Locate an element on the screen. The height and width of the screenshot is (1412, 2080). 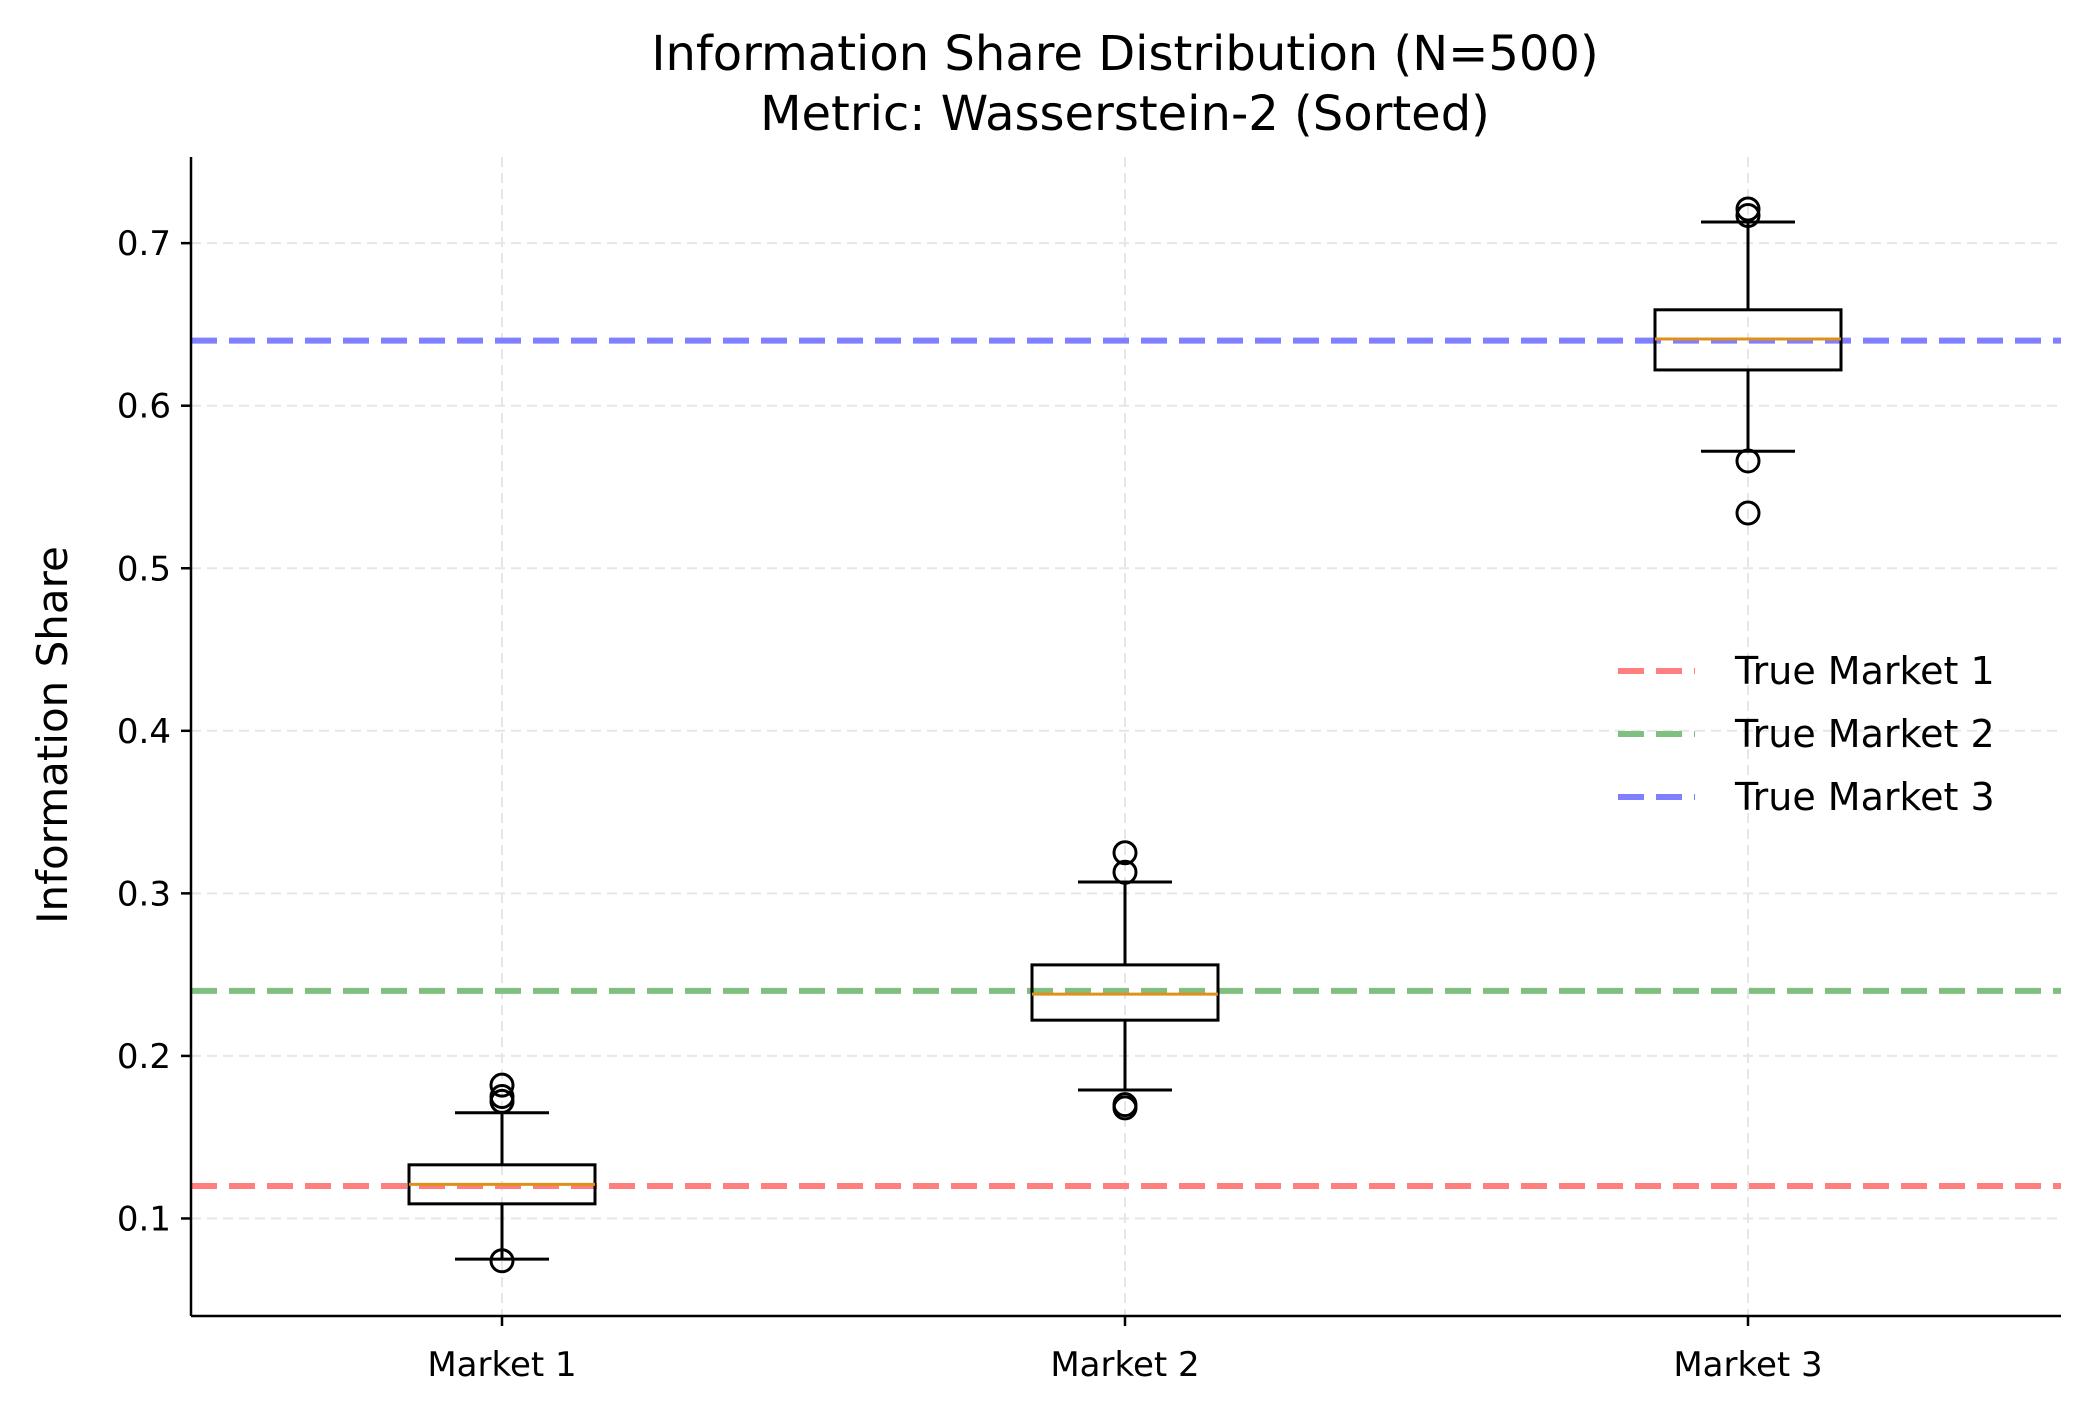
legend: True Market 1 True Market 2 True Market 3 is located at coordinates (1806, 734).